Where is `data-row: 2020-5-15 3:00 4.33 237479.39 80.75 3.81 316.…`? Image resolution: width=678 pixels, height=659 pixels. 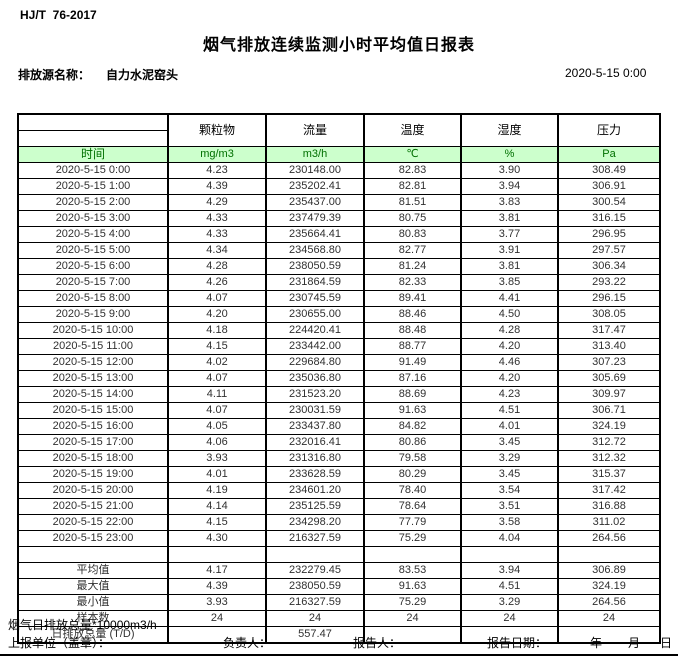
data-row: 2020-5-15 3:00 4.33 237479.39 80.75 3.81 316.… is located at coordinates (339, 218).